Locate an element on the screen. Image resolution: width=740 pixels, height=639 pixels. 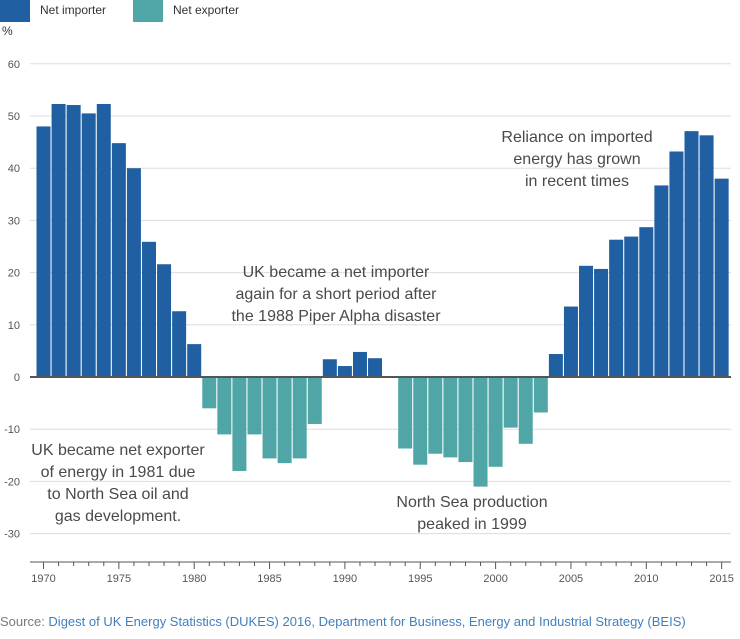
bar-1979 is located at coordinates (179, 344).